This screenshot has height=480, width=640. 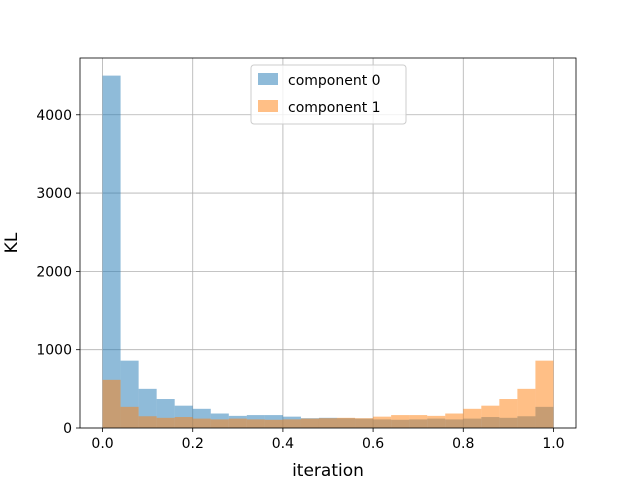 I want to click on y-axis-label: KL, so click(x=12, y=242).